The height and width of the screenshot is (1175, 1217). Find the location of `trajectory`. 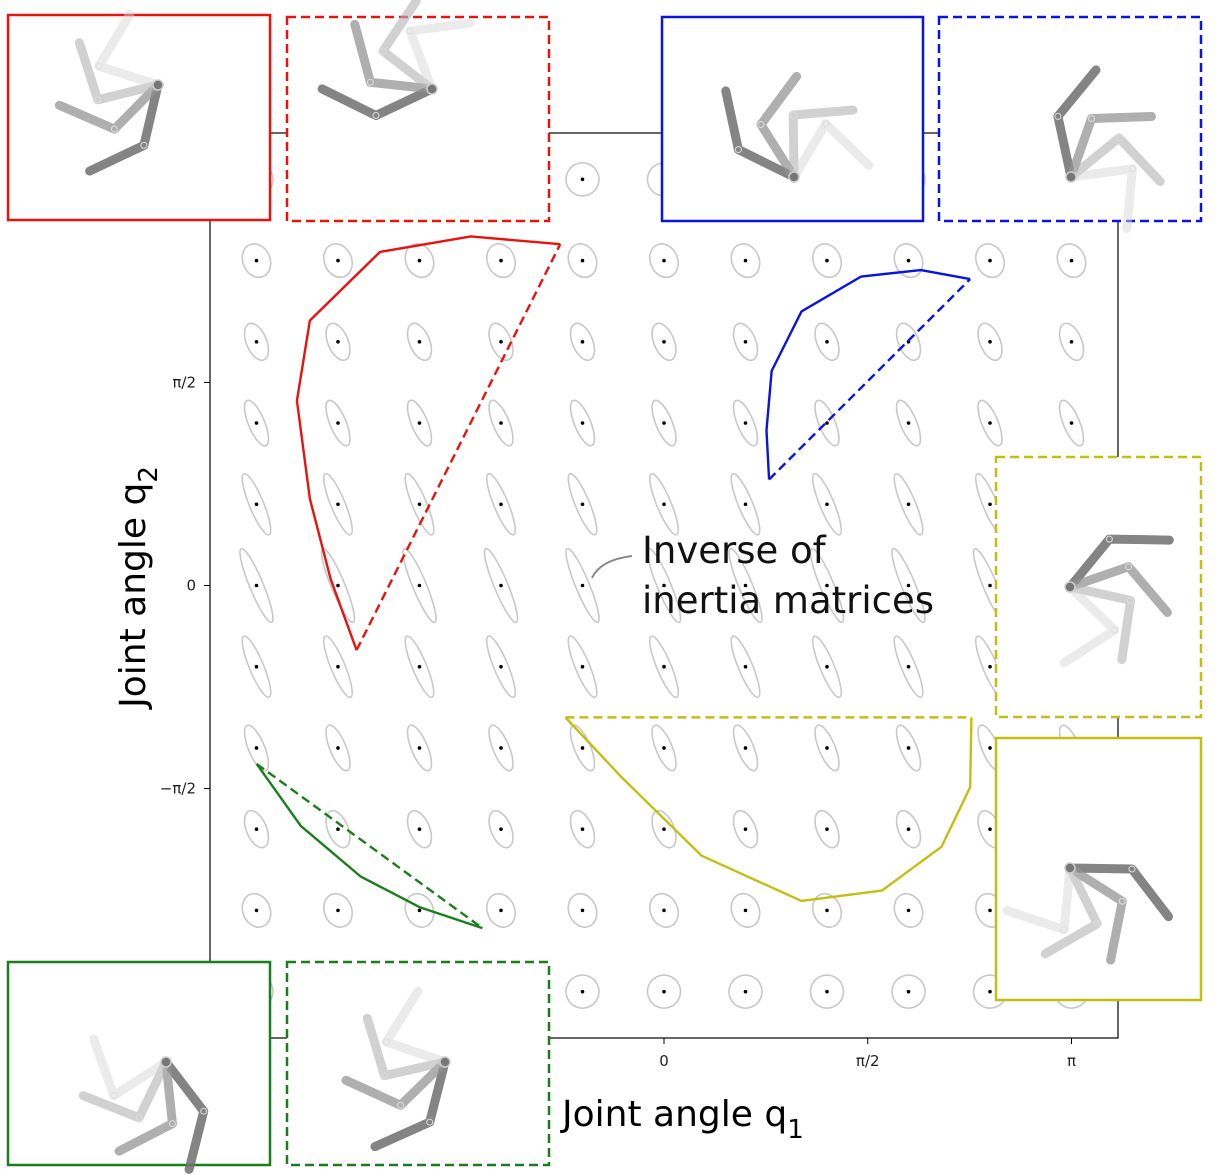

trajectory is located at coordinates (428, 443).